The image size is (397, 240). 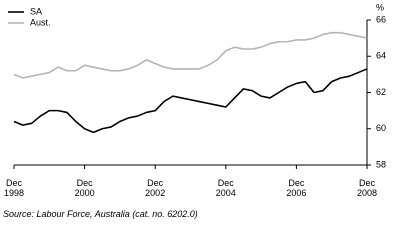 What do you see at coordinates (296, 188) in the screenshot?
I see `x-tick-label: Dec 2006` at bounding box center [296, 188].